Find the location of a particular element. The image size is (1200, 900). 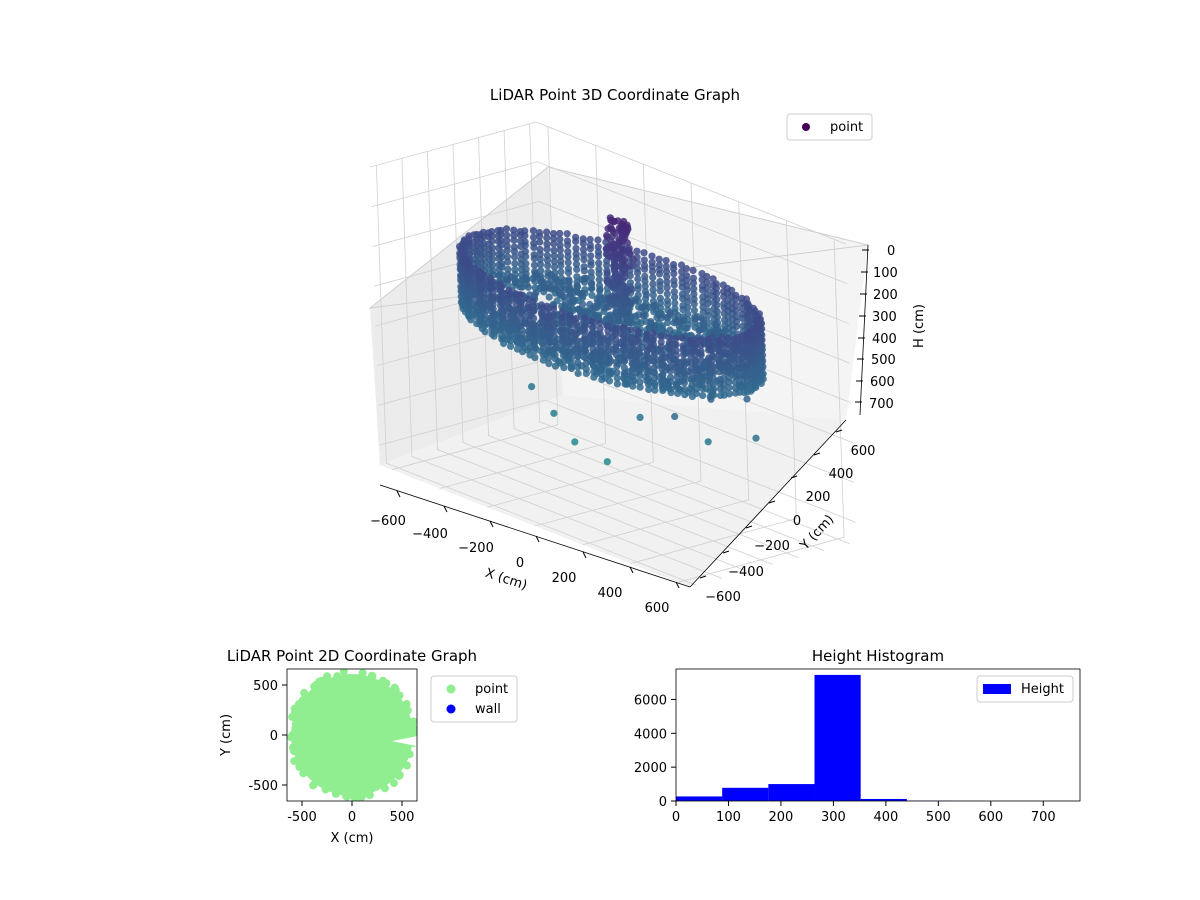

scatter3d-pane-floor is located at coordinates (613, 491).